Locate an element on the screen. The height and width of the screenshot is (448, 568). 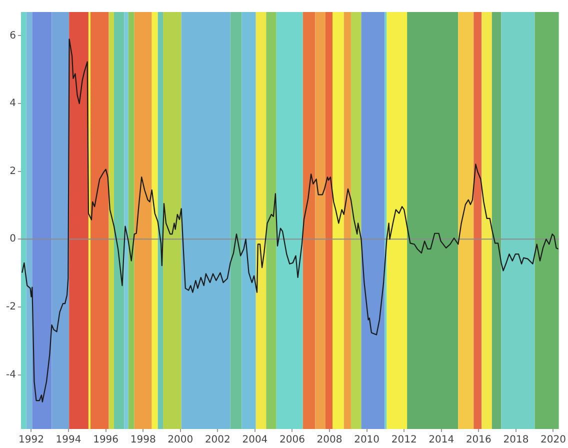
x-tick-label: 2002 is located at coordinates (217, 440).